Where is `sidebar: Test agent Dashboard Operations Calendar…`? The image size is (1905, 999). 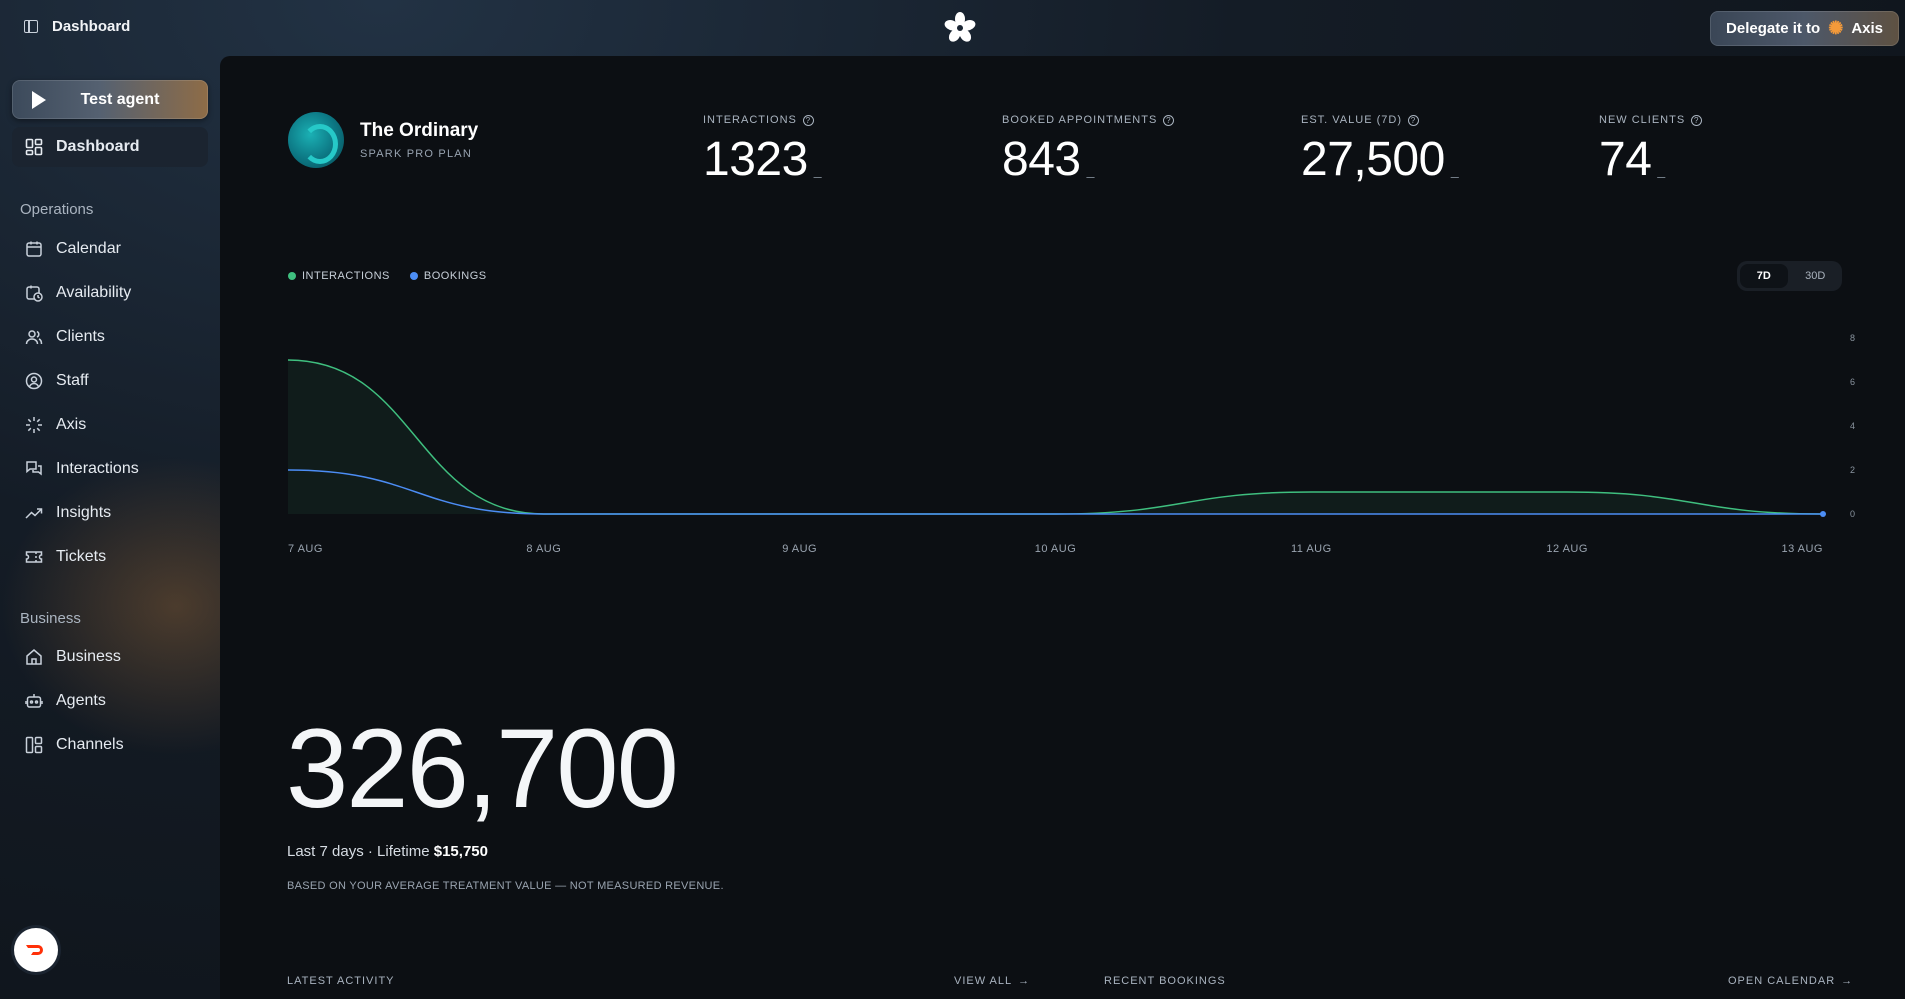
sidebar: Test agent Dashboard Operations Calendar… is located at coordinates (110, 527).